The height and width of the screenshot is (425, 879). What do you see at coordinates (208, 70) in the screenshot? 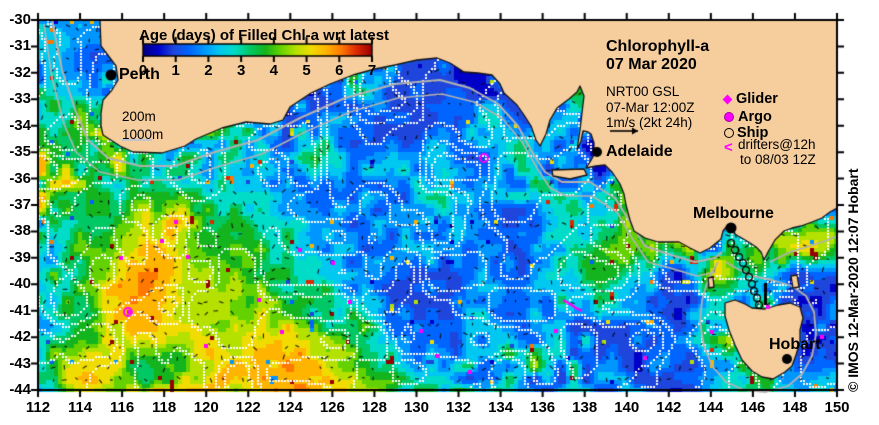
I see `colorbar-tick-label: 2` at bounding box center [208, 70].